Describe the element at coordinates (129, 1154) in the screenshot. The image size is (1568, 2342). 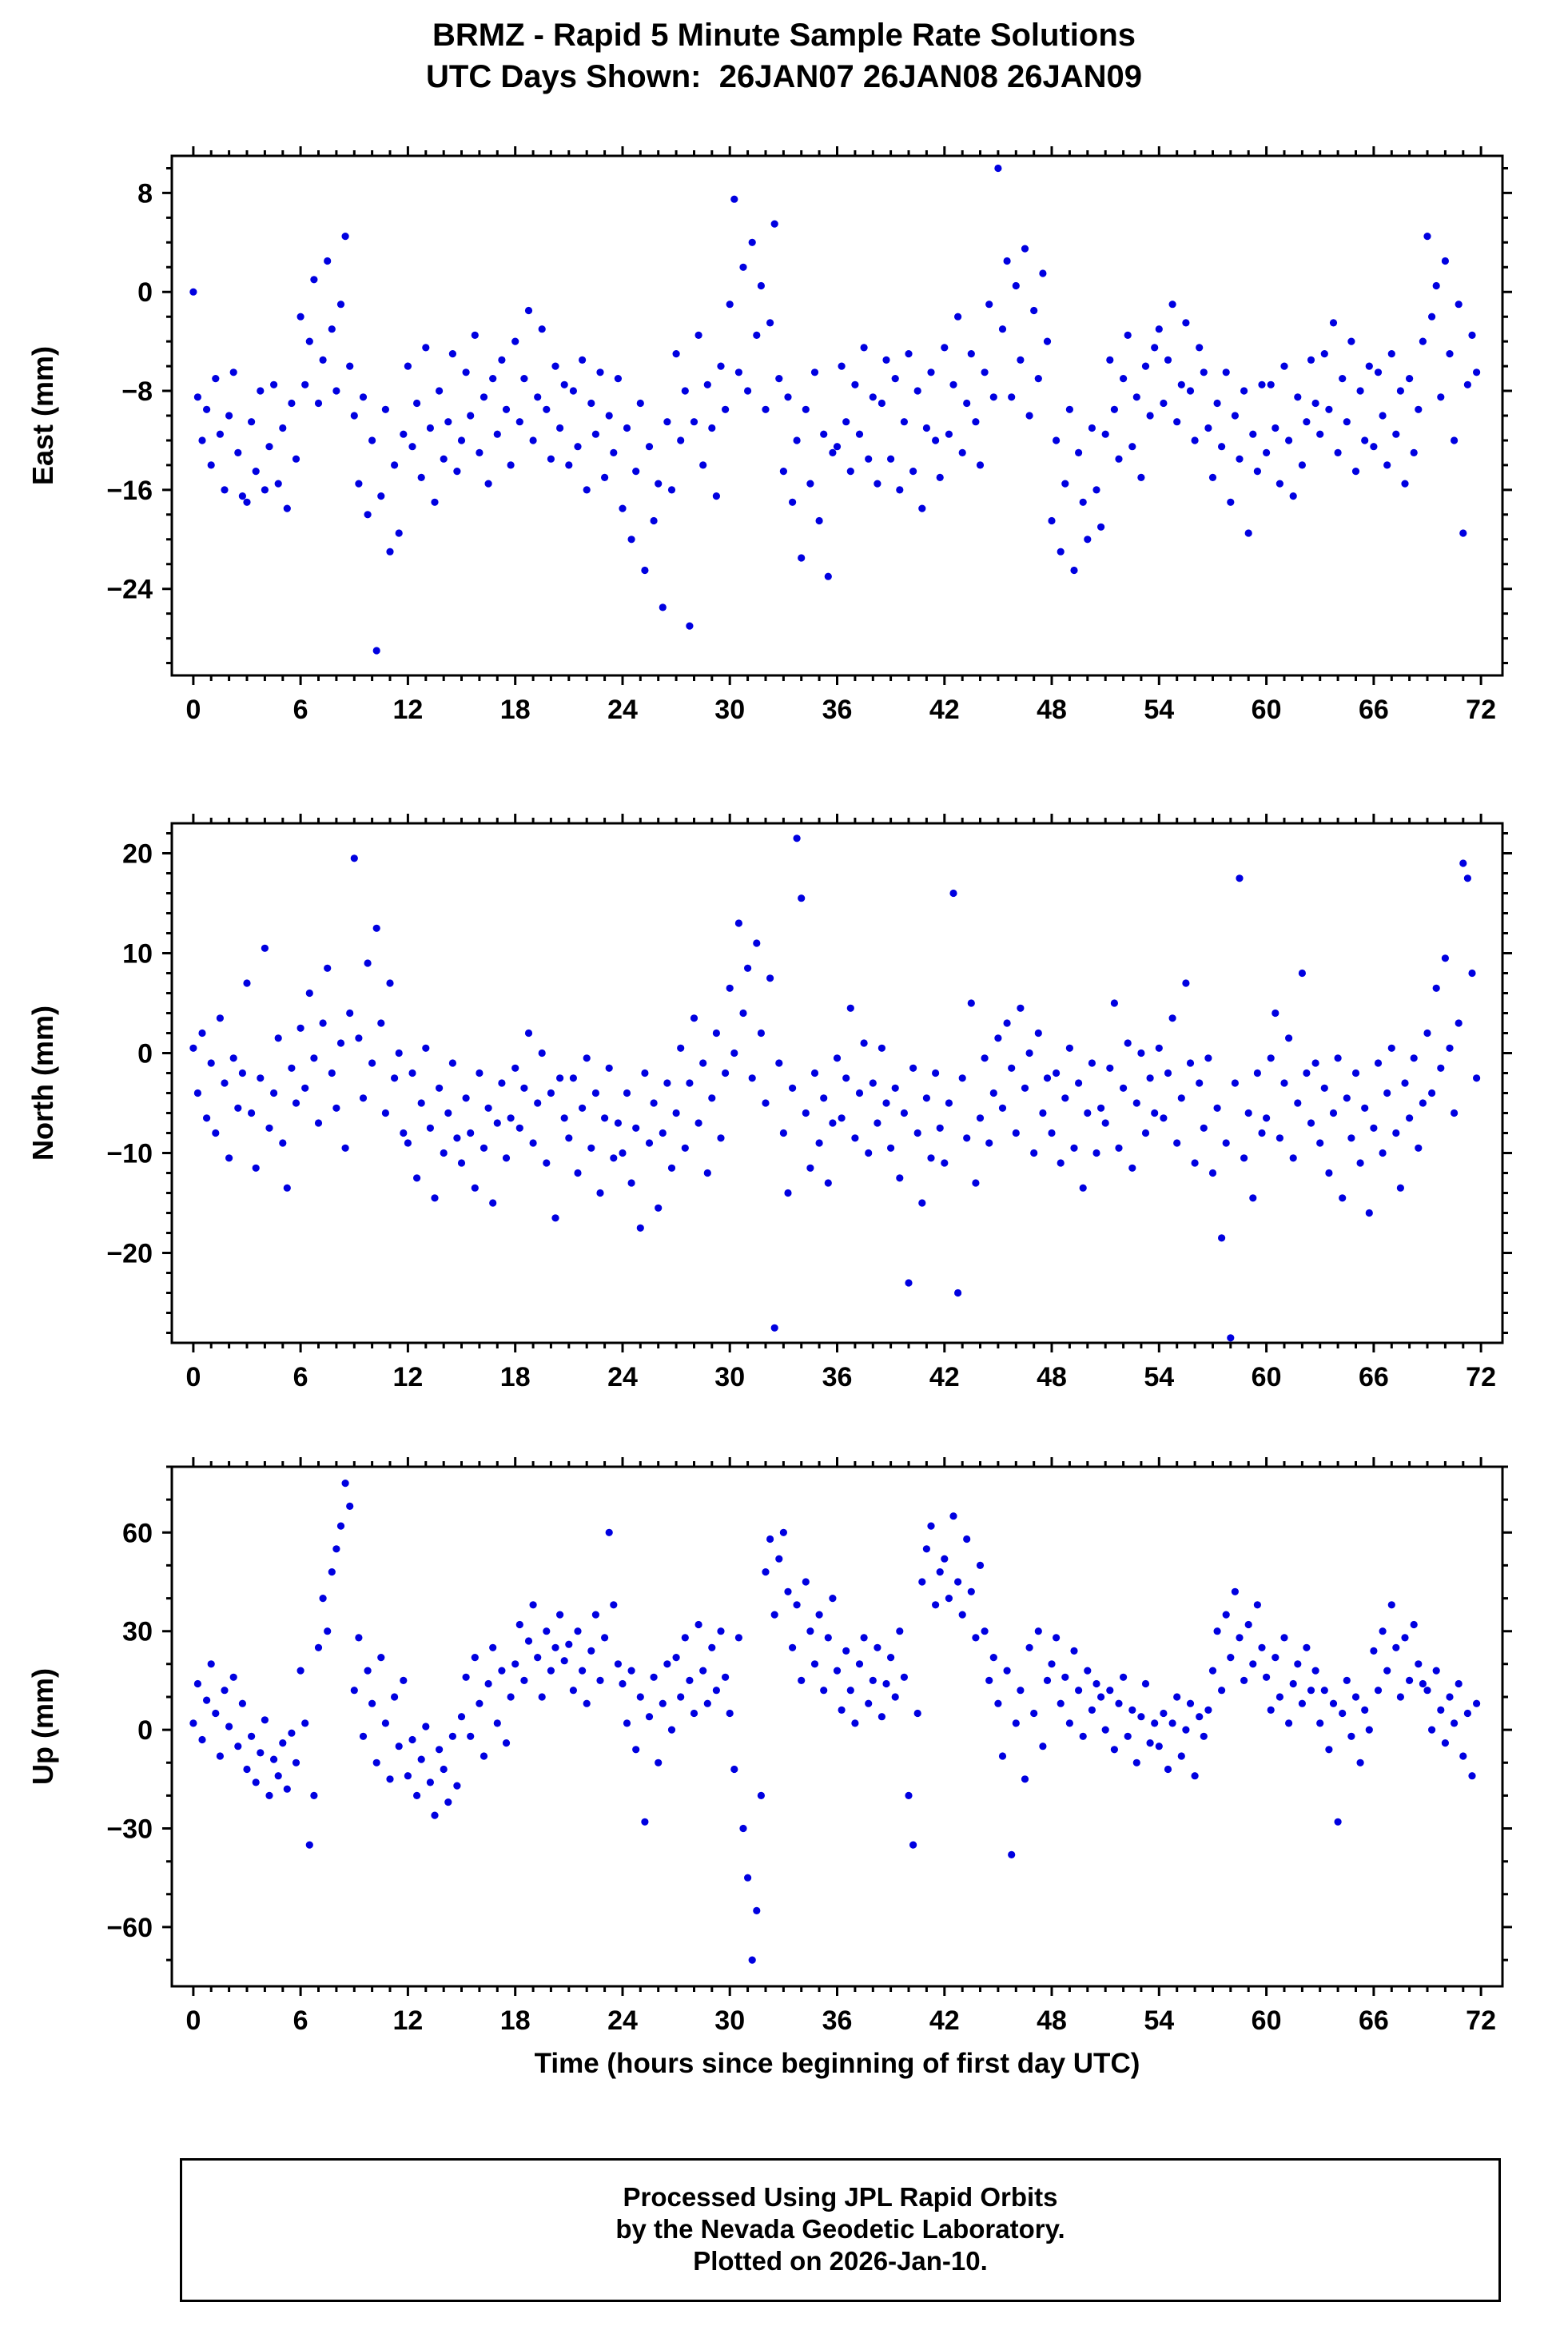
I see `north-ytick-label: −10` at that location.